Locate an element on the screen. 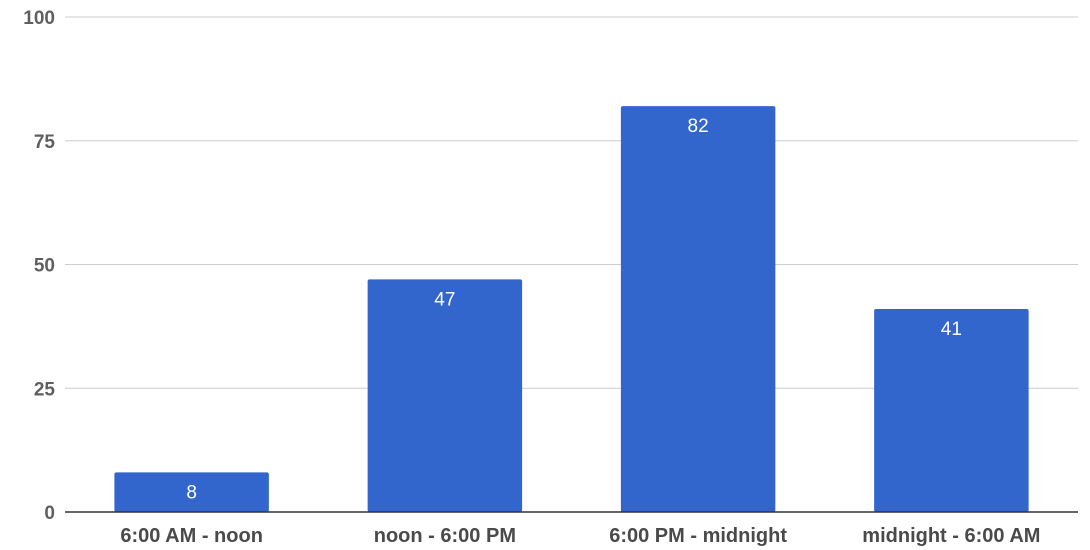  x-category-label: noon - 6:00 PM is located at coordinates (445, 536).